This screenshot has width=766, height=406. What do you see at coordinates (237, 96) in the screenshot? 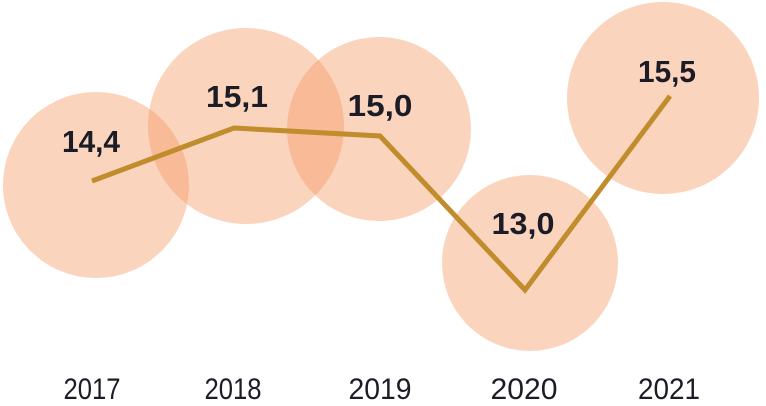
I see `value-label-2018: 15,1` at bounding box center [237, 96].